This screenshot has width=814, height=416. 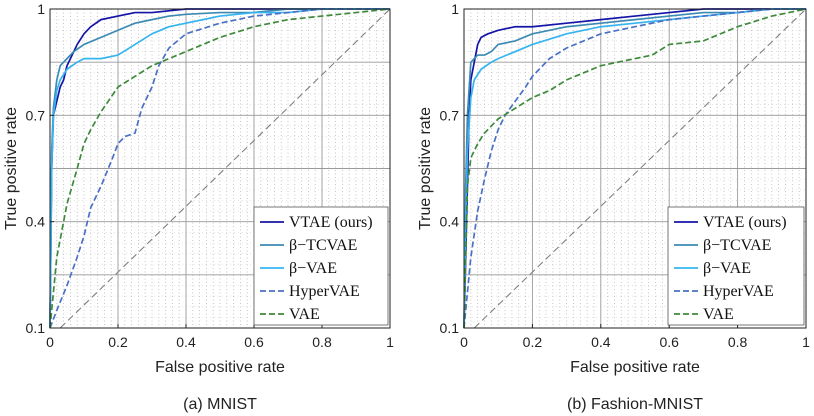 What do you see at coordinates (220, 404) in the screenshot?
I see `panel-caption: (a) MNIST` at bounding box center [220, 404].